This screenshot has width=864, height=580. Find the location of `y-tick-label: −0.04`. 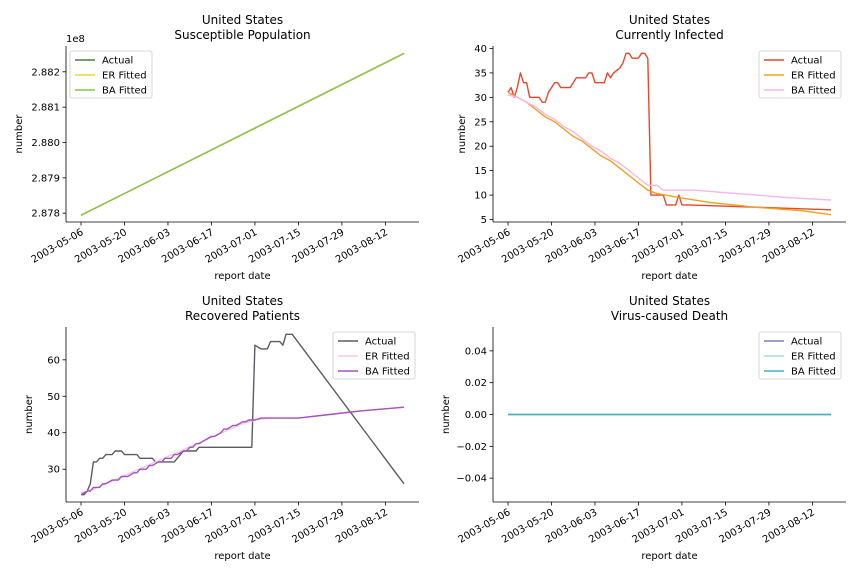

y-tick-label: −0.04 is located at coordinates (471, 479).